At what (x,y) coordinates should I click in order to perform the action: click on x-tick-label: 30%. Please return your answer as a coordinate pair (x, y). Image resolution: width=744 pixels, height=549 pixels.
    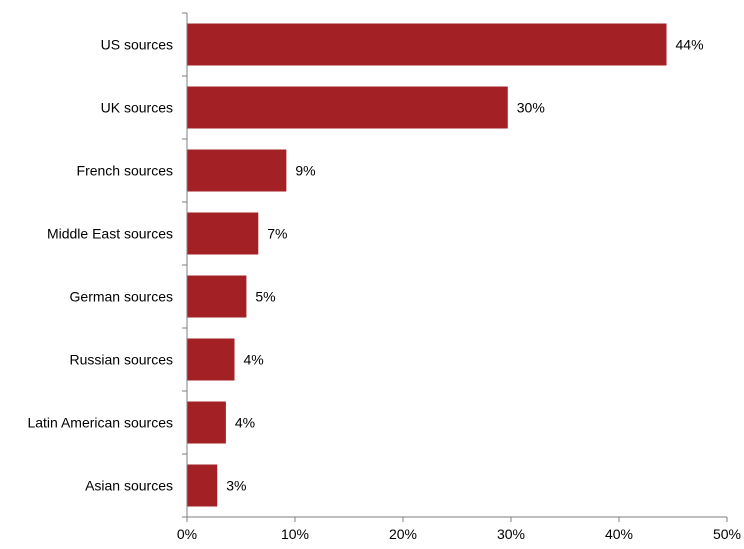
    Looking at the image, I should click on (511, 534).